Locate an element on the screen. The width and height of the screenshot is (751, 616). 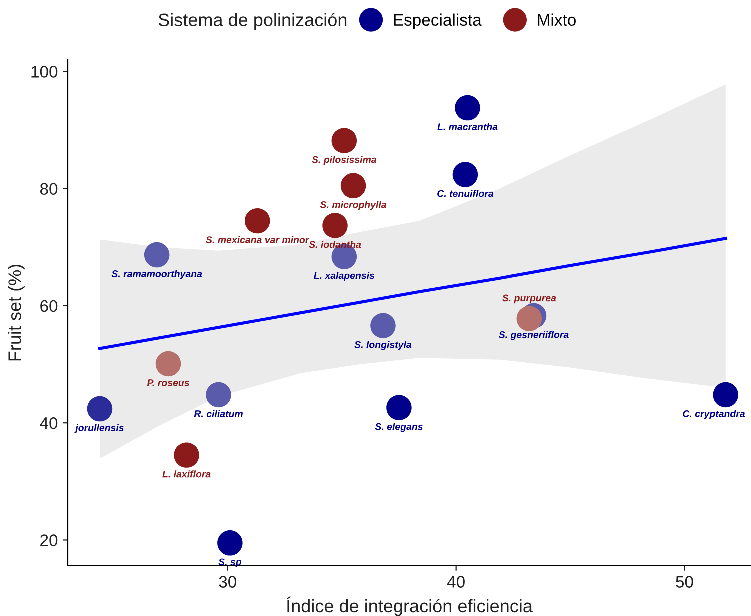
y-tick-label: 40 is located at coordinates (49, 424).